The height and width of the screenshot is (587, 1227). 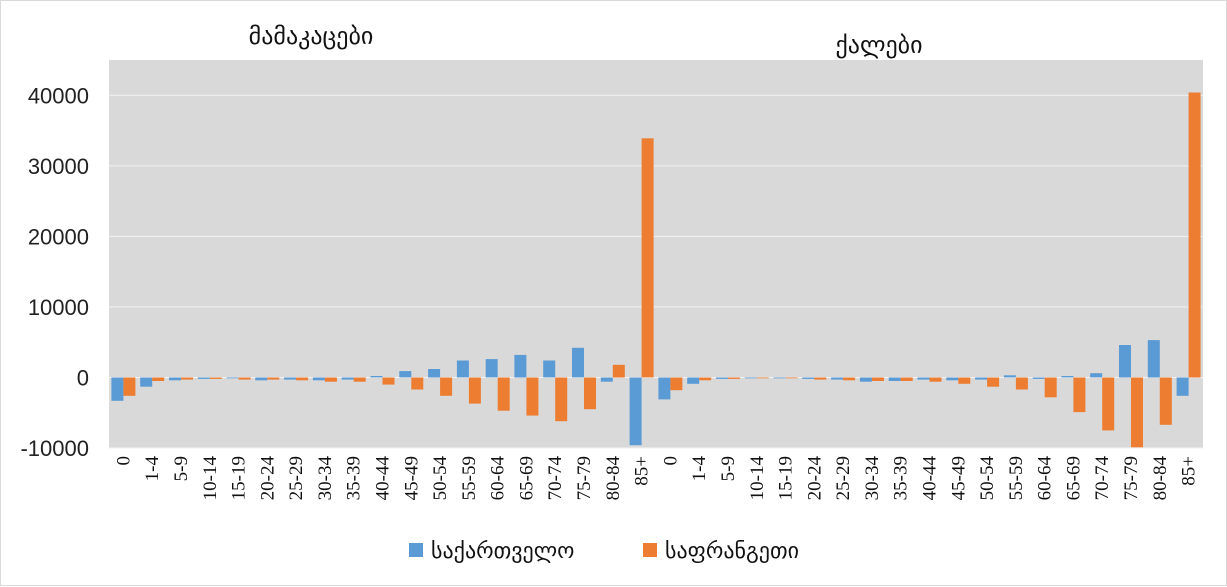 What do you see at coordinates (878, 45) in the screenshot?
I see `panel-title-women: ქალები` at bounding box center [878, 45].